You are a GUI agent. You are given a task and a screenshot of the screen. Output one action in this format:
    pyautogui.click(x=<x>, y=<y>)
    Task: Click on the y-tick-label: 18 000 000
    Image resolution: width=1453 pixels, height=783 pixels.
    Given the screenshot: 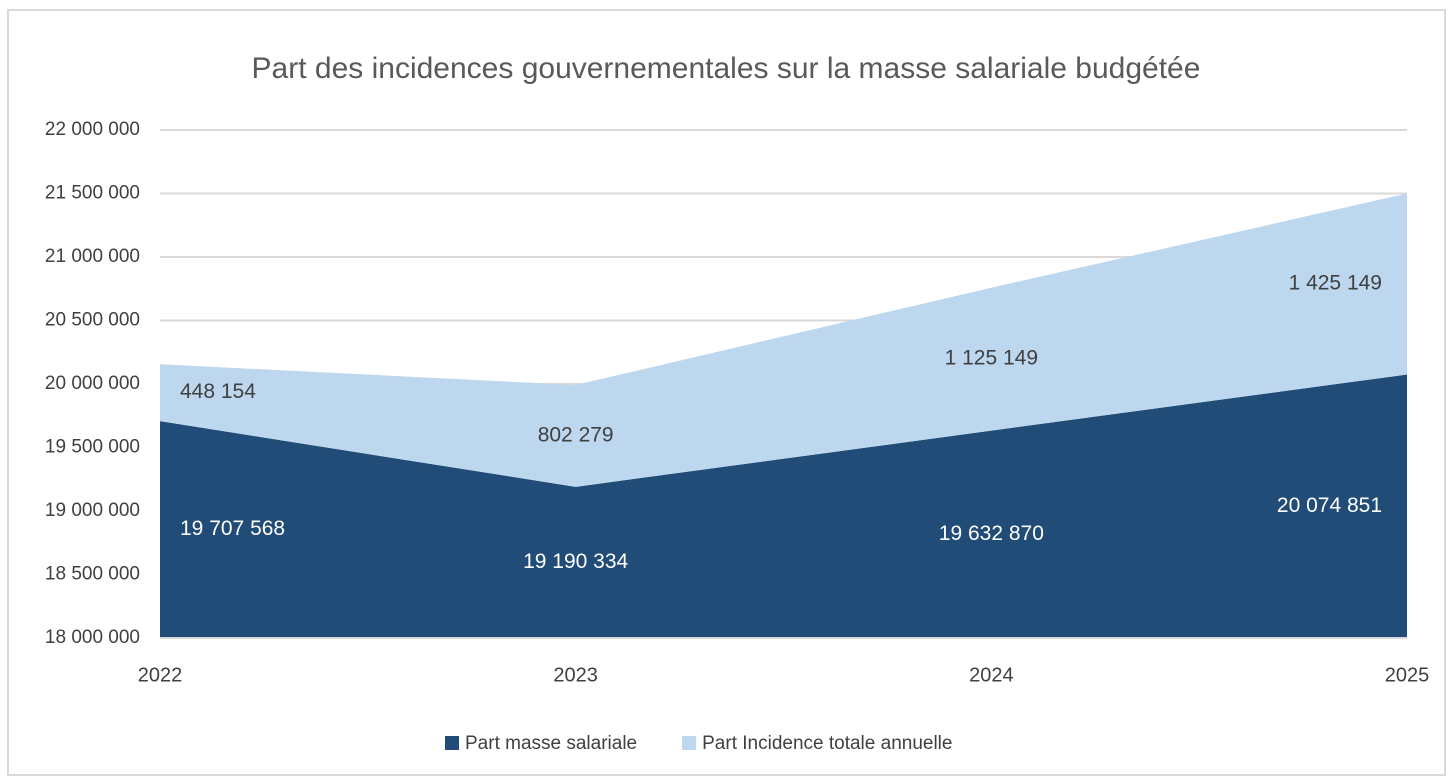 What is the action you would take?
    pyautogui.click(x=92, y=637)
    